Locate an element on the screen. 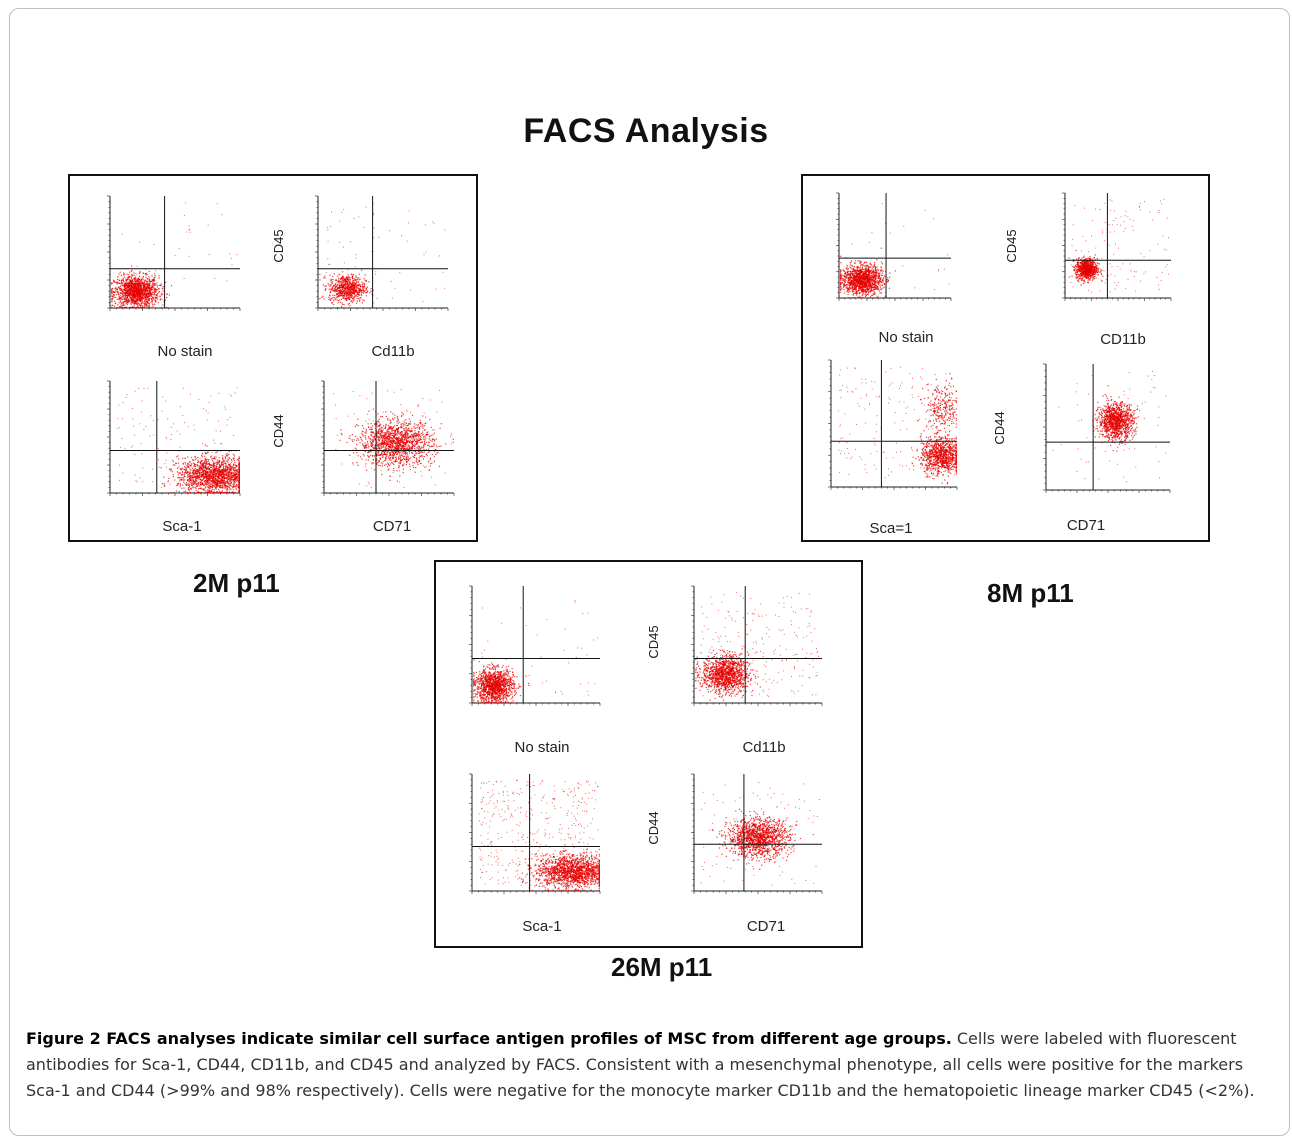  plot-no-stain: No stain is located at coordinates (174, 277).